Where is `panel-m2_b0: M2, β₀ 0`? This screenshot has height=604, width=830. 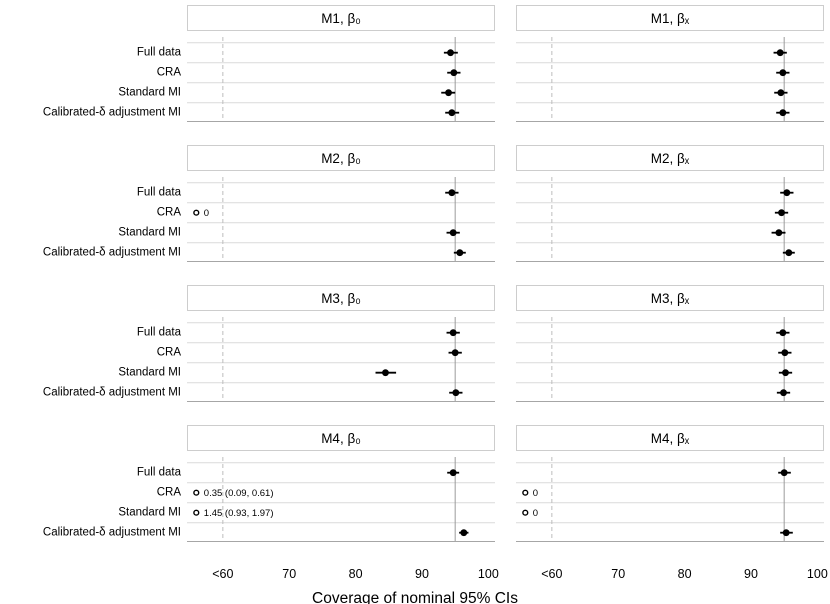
panel-m2_b0: M2, β₀ 0 is located at coordinates (341, 203).